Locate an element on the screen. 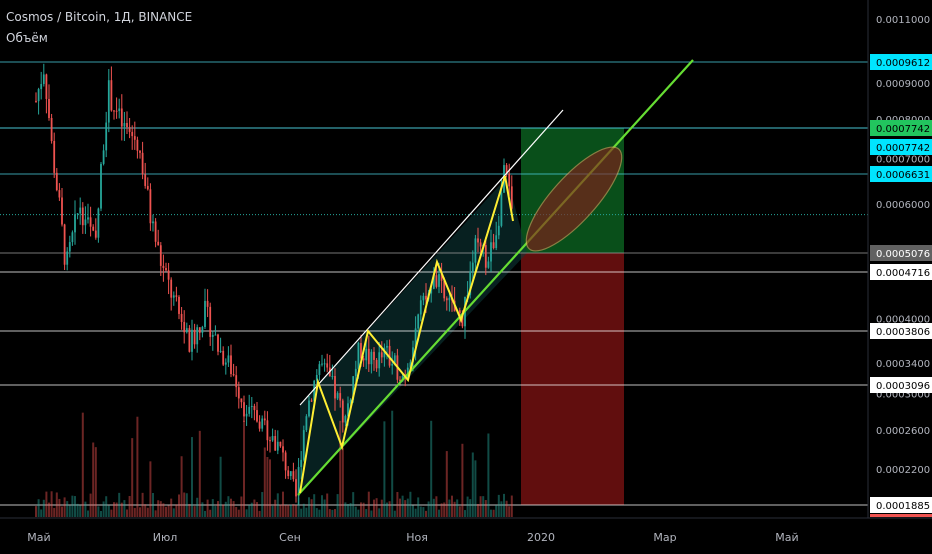 This screenshot has height=554, width=932. price-badge-bg is located at coordinates (901, 174).